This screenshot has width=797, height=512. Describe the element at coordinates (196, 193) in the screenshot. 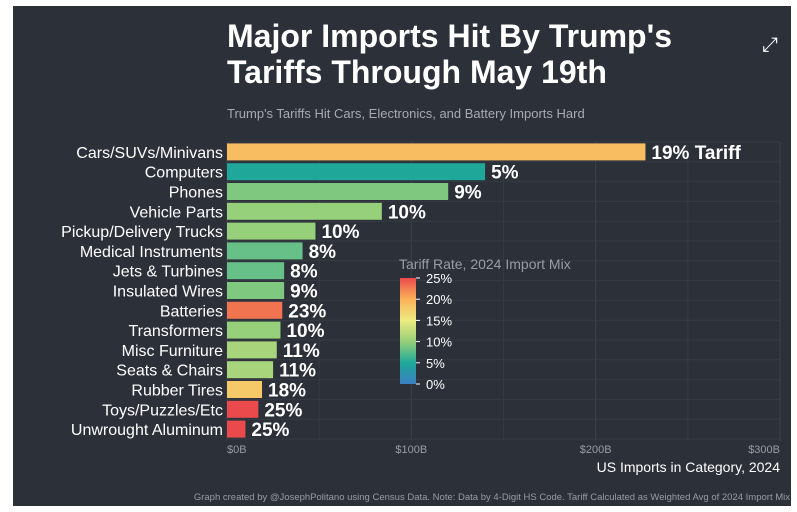

I see `category-label: Phones` at that location.